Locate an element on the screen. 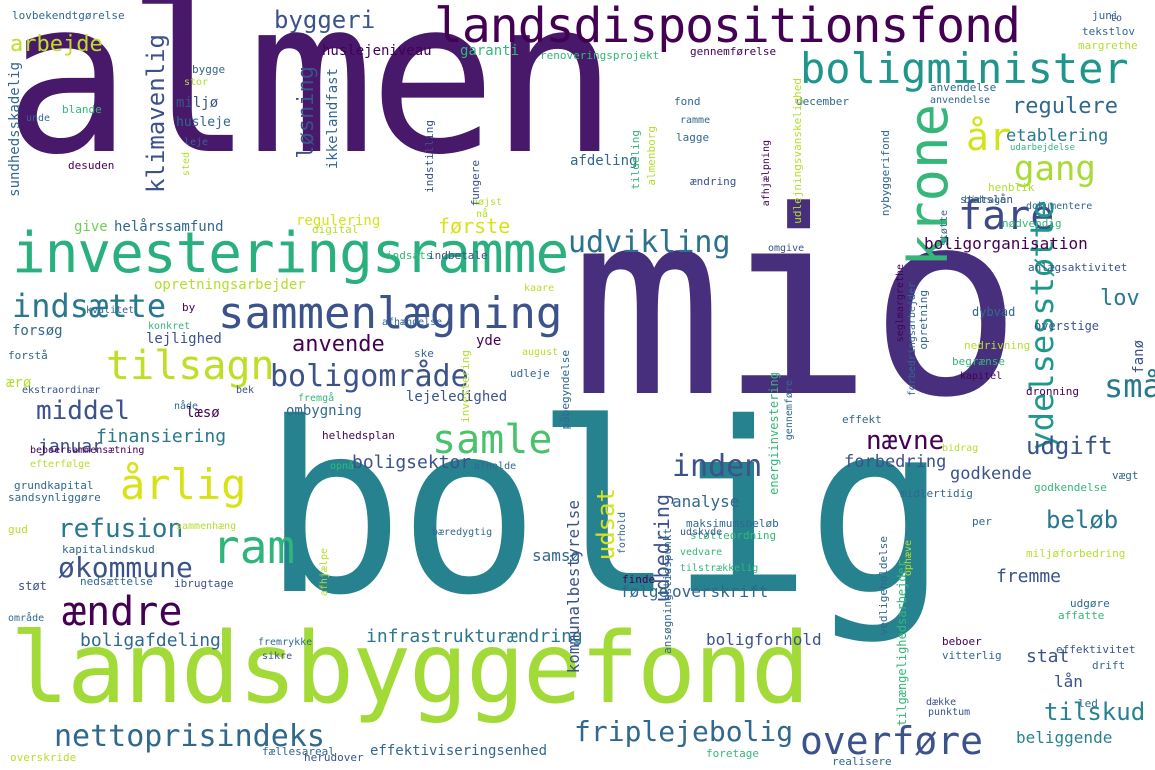 The image size is (1155, 770). word: led is located at coordinates (1088, 703).